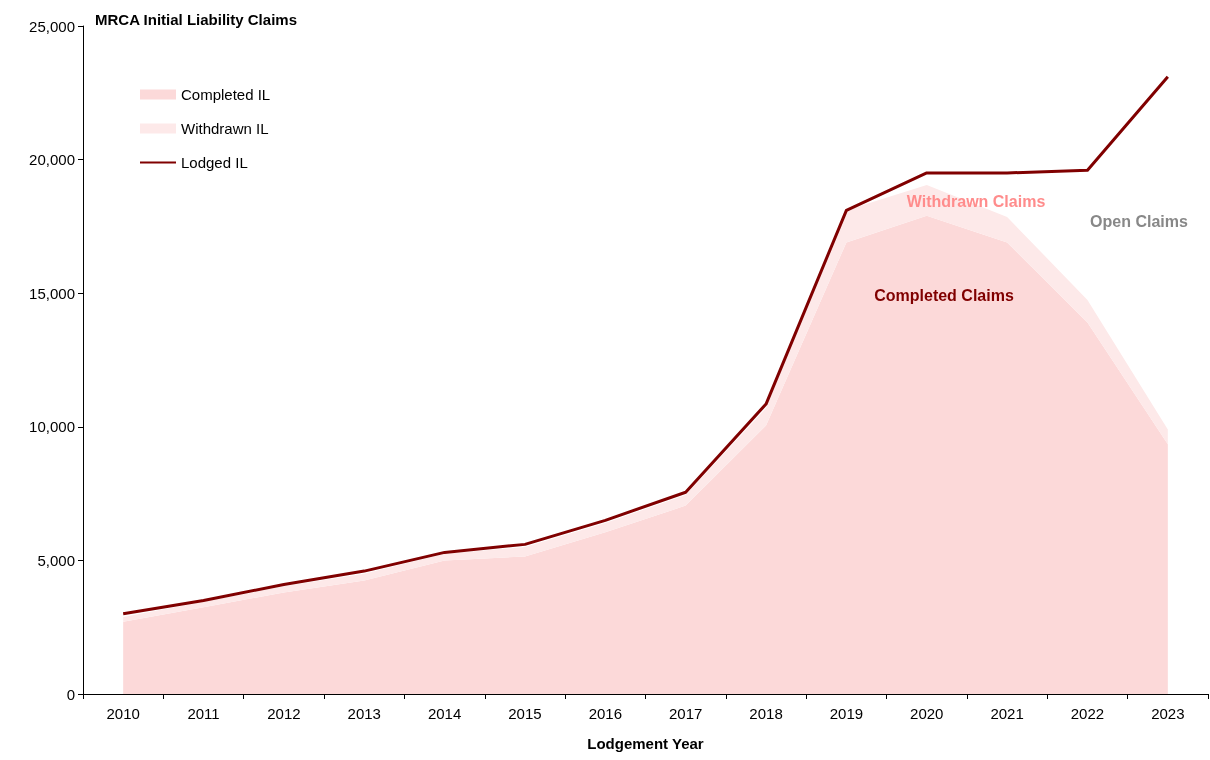 Image resolution: width=1210 pixels, height=760 pixels. I want to click on x-tick-label: 2020, so click(927, 713).